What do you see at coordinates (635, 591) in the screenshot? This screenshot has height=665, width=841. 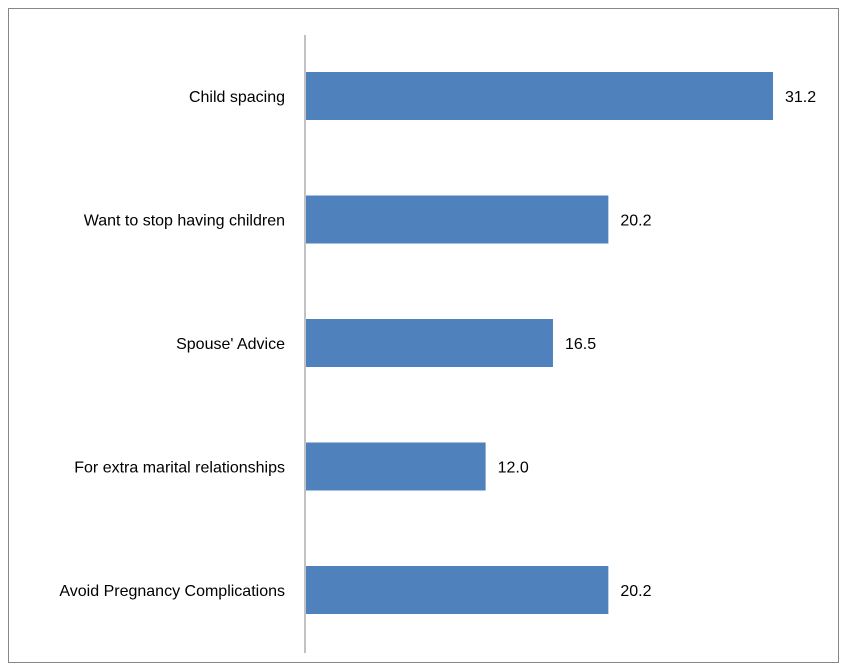 I see `value-label-4: 20.2` at bounding box center [635, 591].